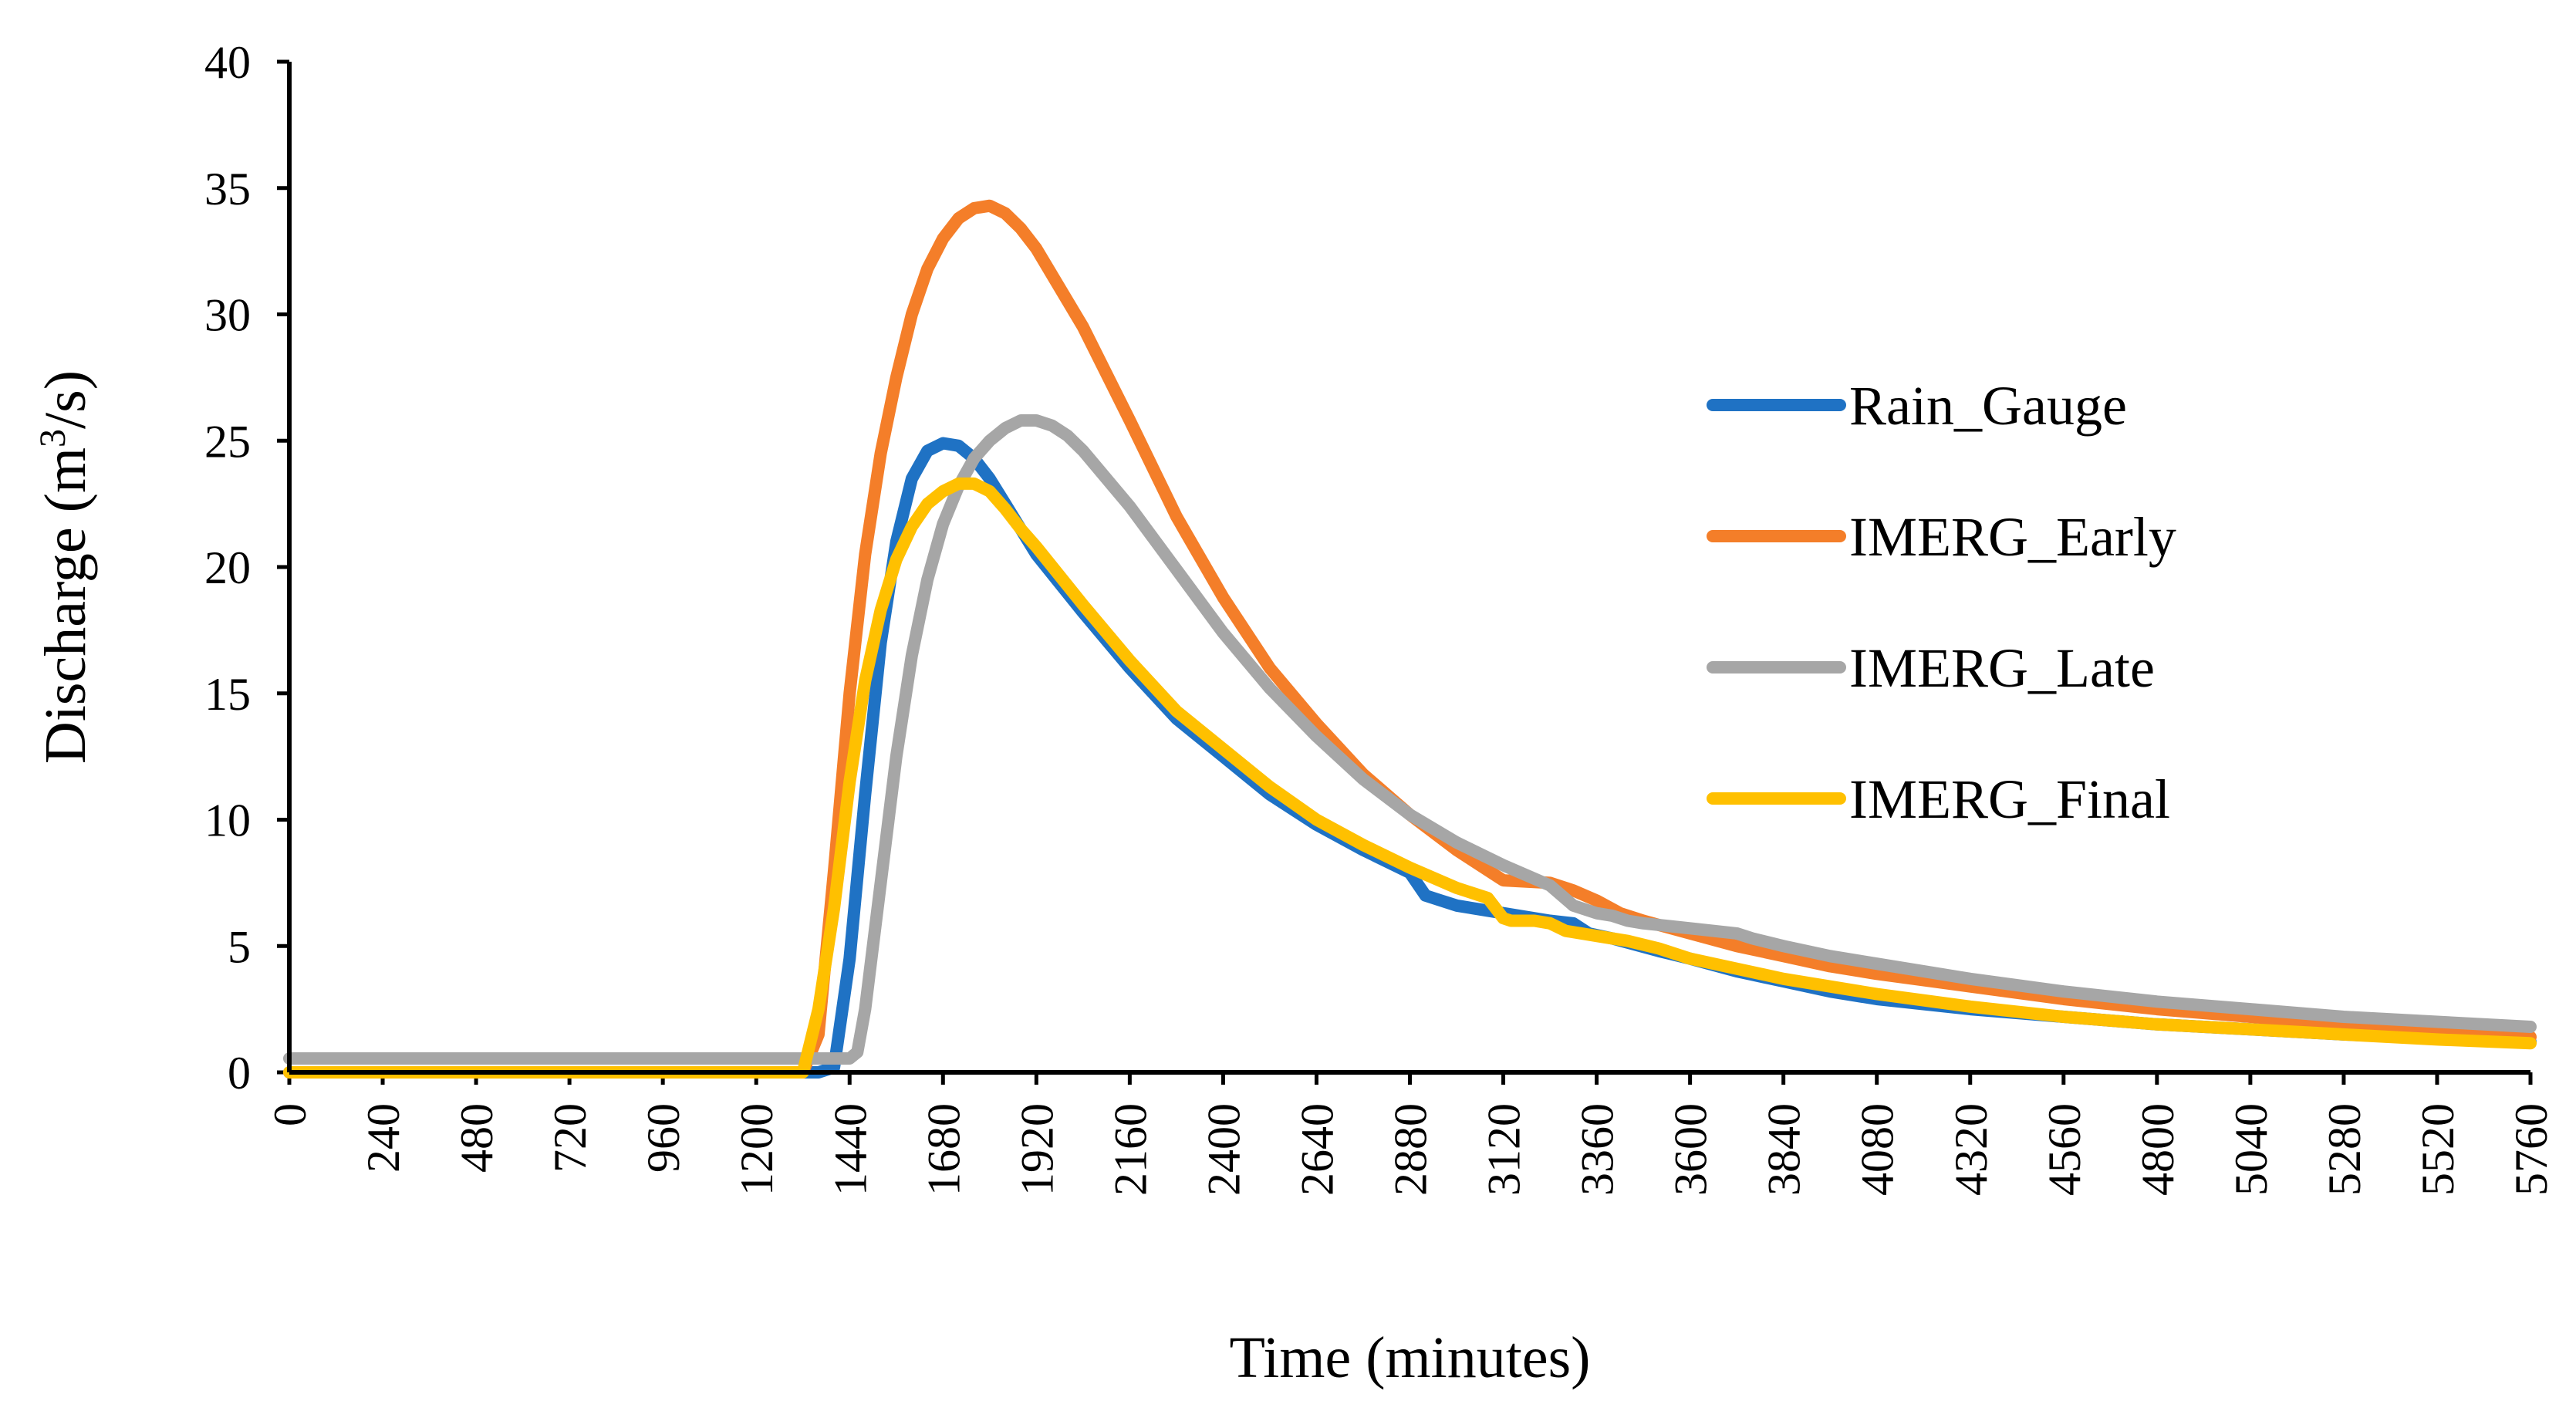 The height and width of the screenshot is (1401, 2576). I want to click on x-tick-label: 1440, so click(850, 1149).